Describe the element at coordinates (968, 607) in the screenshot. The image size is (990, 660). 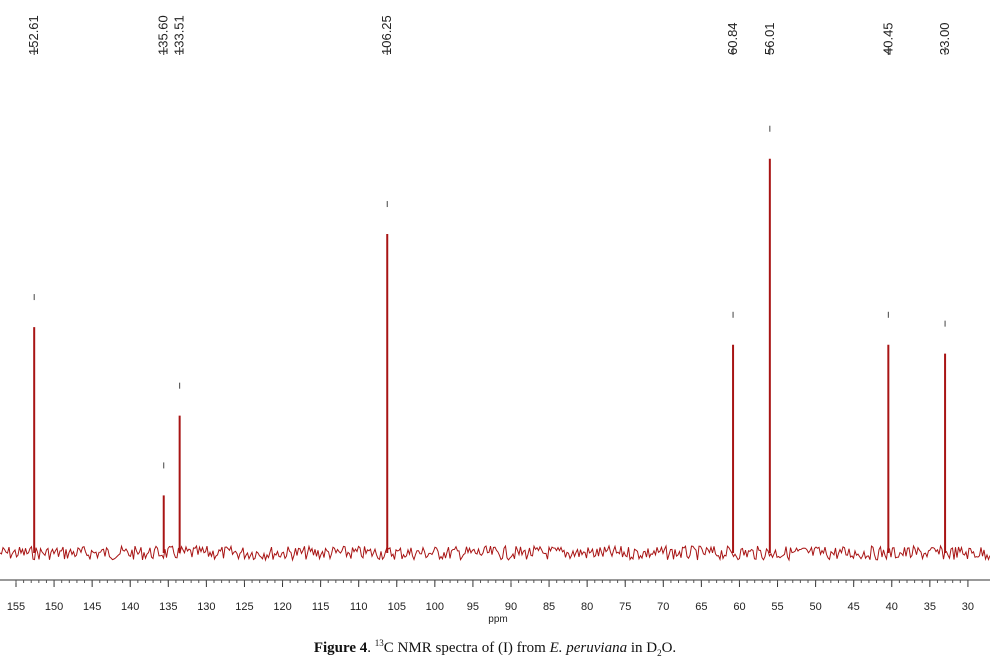
I see `x-tick-label: 30` at that location.